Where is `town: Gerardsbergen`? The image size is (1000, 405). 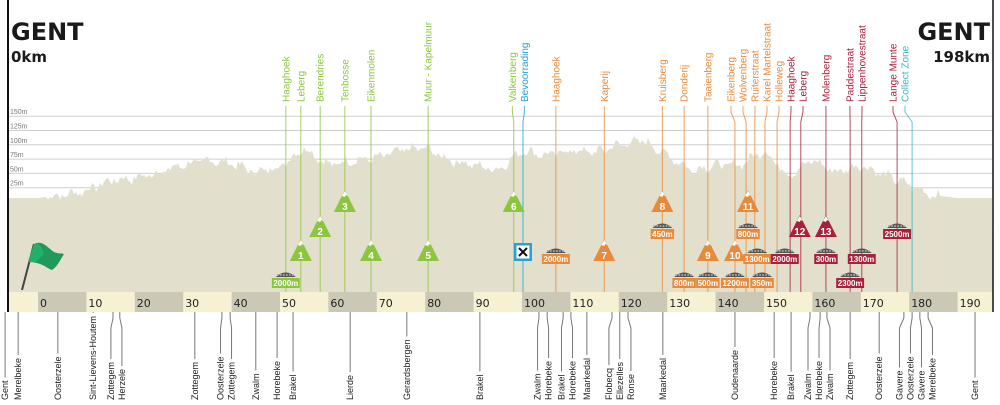 town: Gerardsbergen is located at coordinates (407, 356).